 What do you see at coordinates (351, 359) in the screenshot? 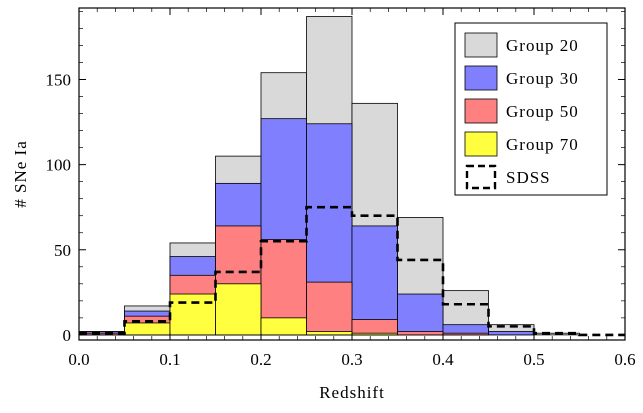
I see `x-tick-label: 0.3` at bounding box center [351, 359].